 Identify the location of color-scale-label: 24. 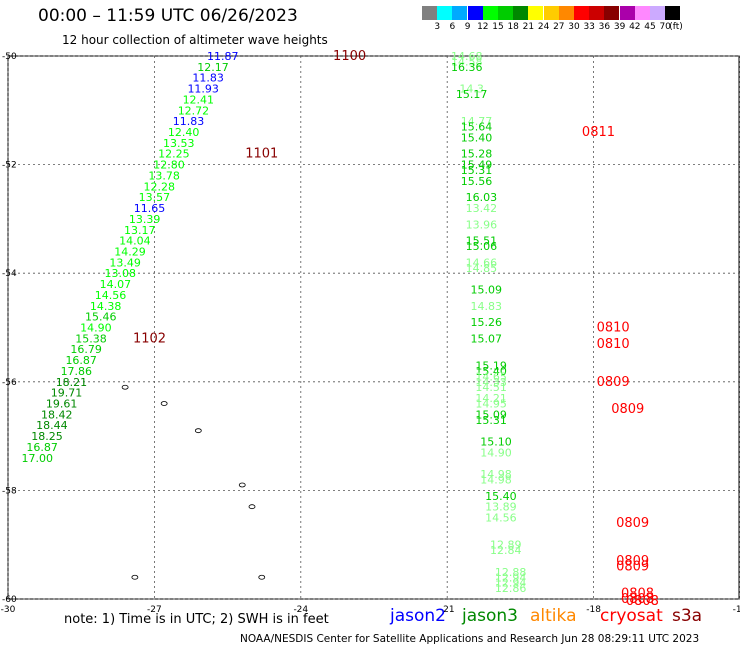
(543, 27).